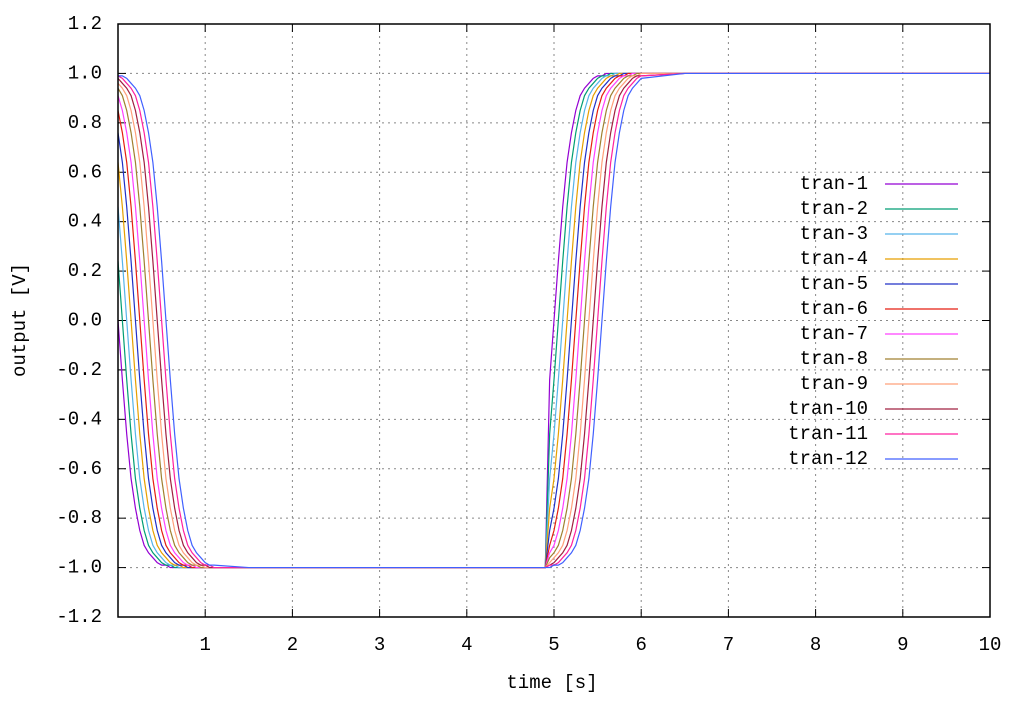 Image resolution: width=1024 pixels, height=720 pixels. Describe the element at coordinates (79, 419) in the screenshot. I see `y-tick-label: -0.4` at that location.